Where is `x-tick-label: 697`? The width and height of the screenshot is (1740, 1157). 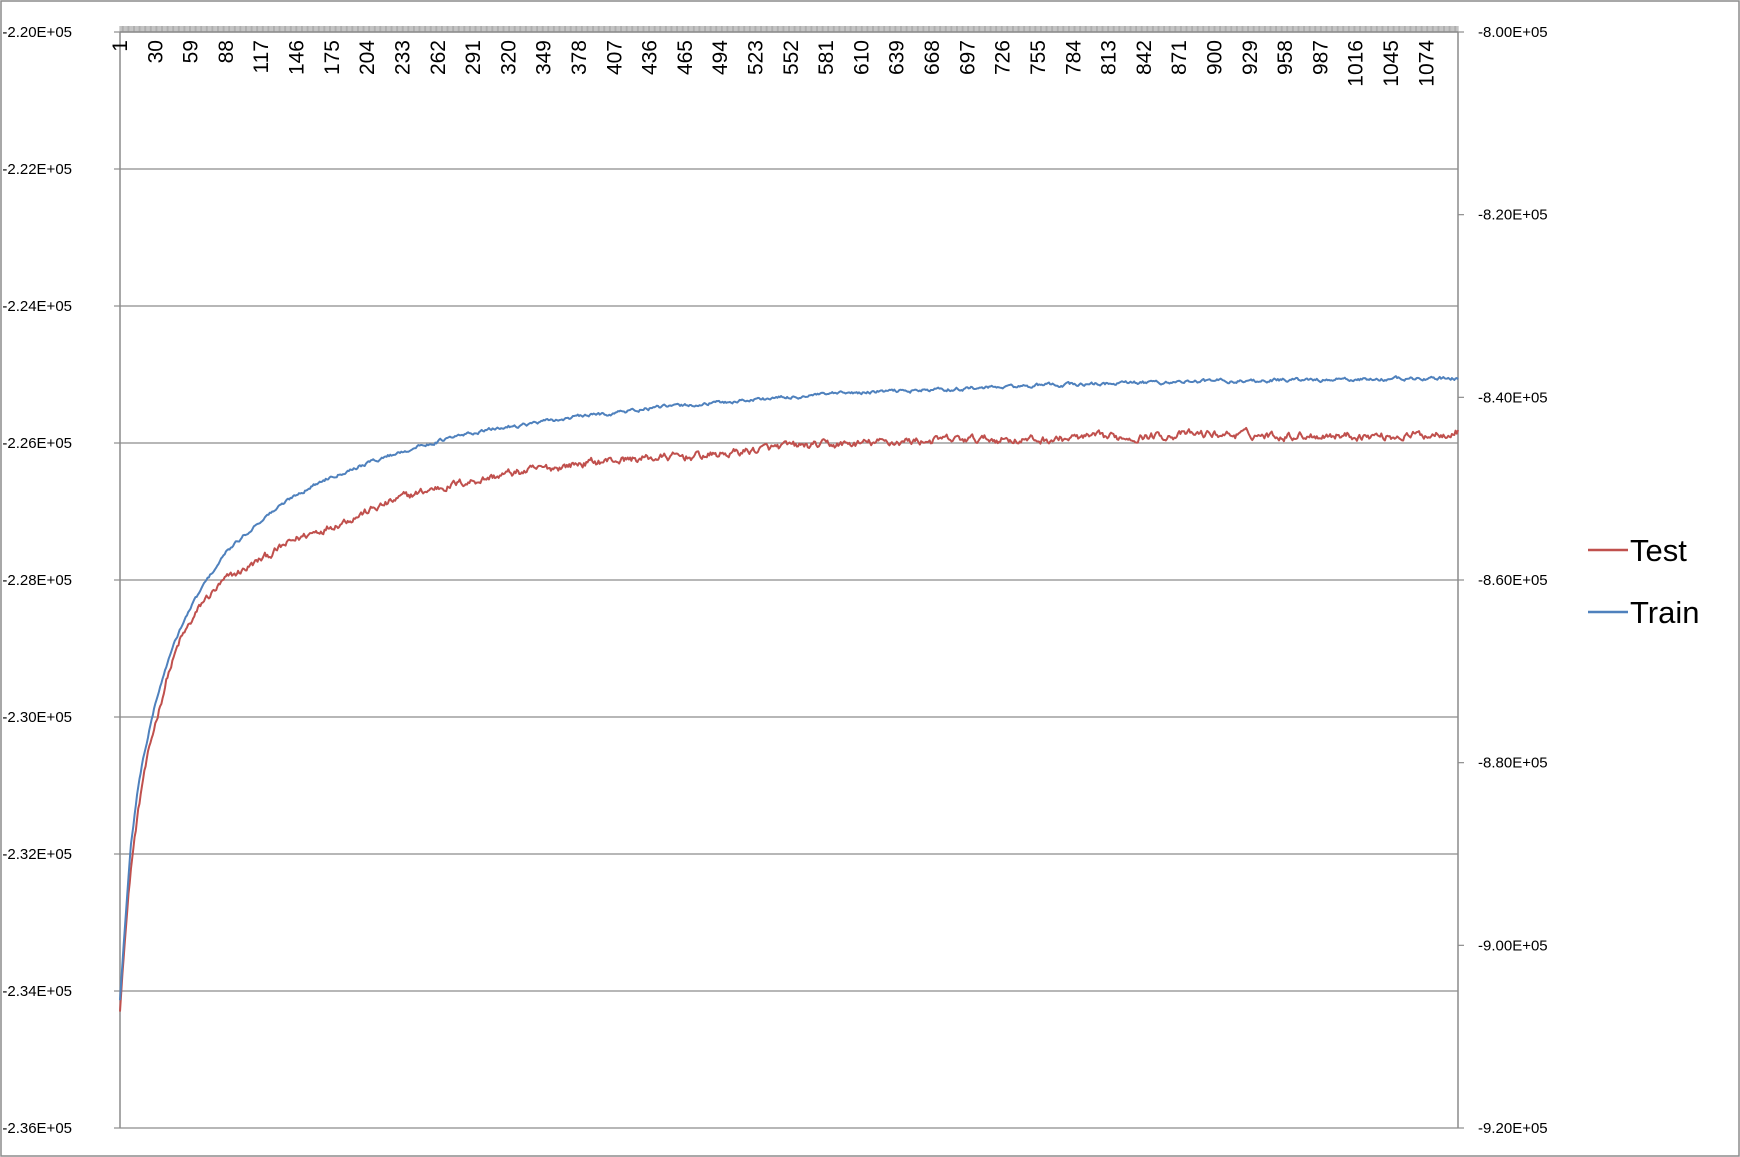
x-tick-label: 697 is located at coordinates (967, 57).